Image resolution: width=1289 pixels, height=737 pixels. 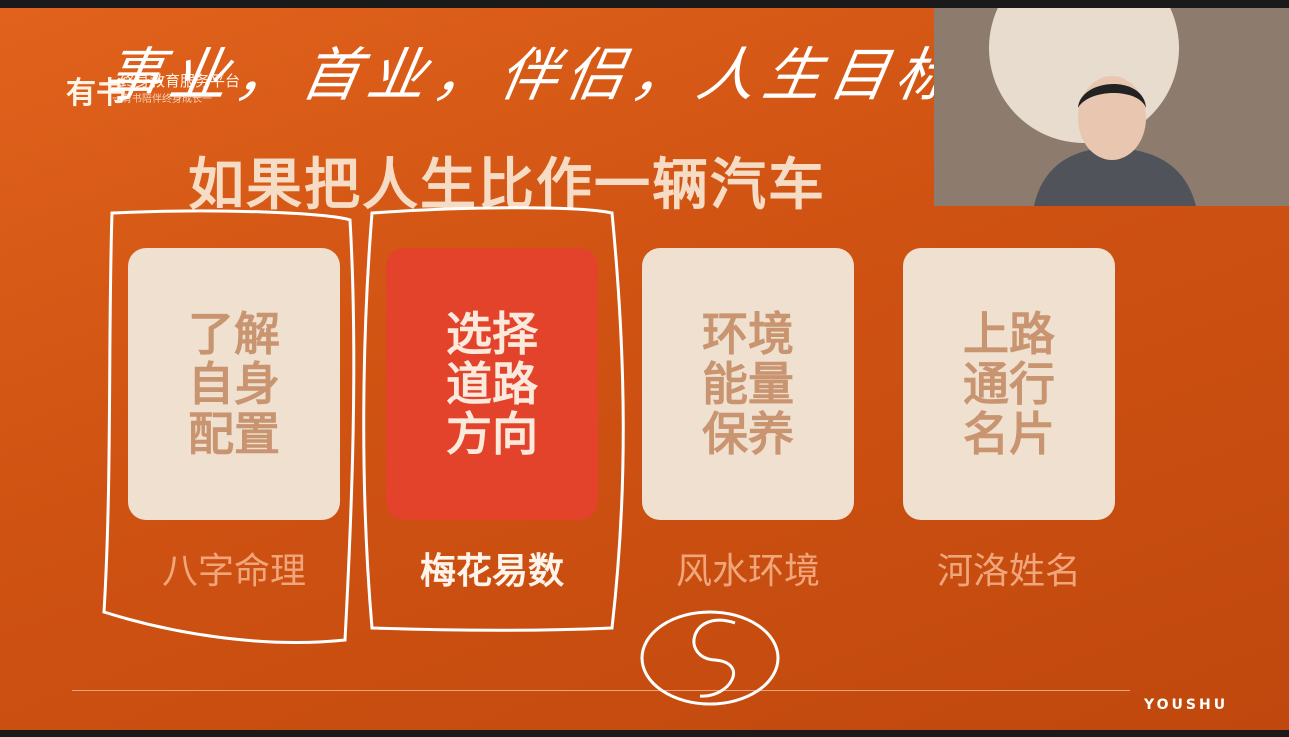 What do you see at coordinates (492, 334) in the screenshot?
I see `card-line: 选择` at bounding box center [492, 334].